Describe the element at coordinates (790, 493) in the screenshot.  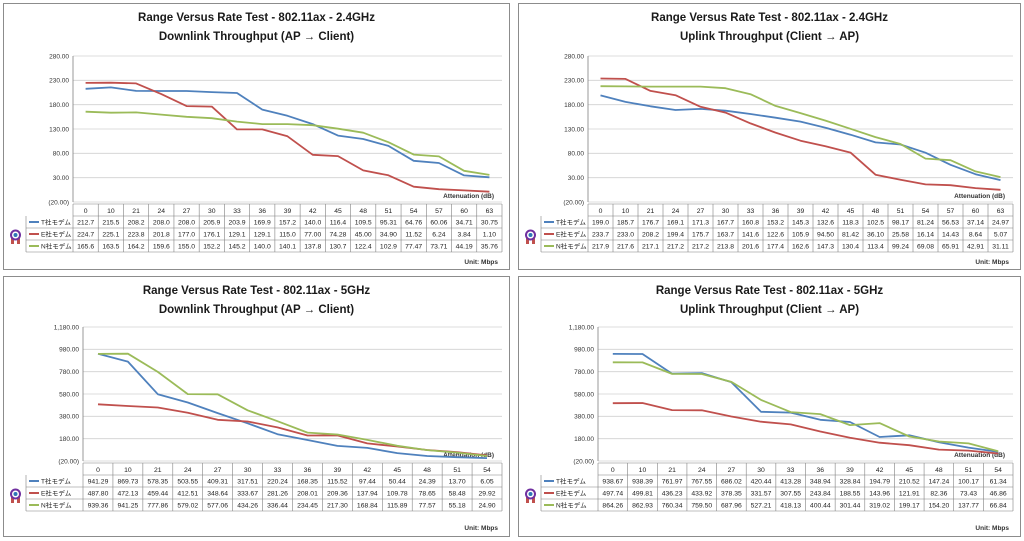
I see `data-label: 307.55` at that location.